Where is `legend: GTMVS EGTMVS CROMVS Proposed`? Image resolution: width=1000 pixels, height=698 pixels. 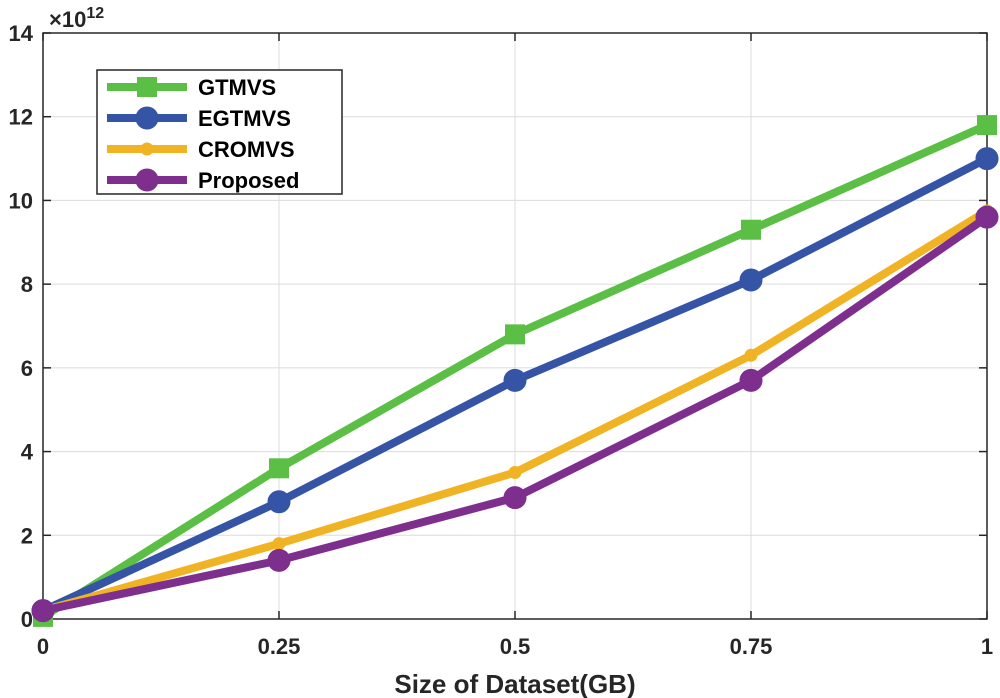 legend: GTMVS EGTMVS CROMVS Proposed is located at coordinates (219, 132).